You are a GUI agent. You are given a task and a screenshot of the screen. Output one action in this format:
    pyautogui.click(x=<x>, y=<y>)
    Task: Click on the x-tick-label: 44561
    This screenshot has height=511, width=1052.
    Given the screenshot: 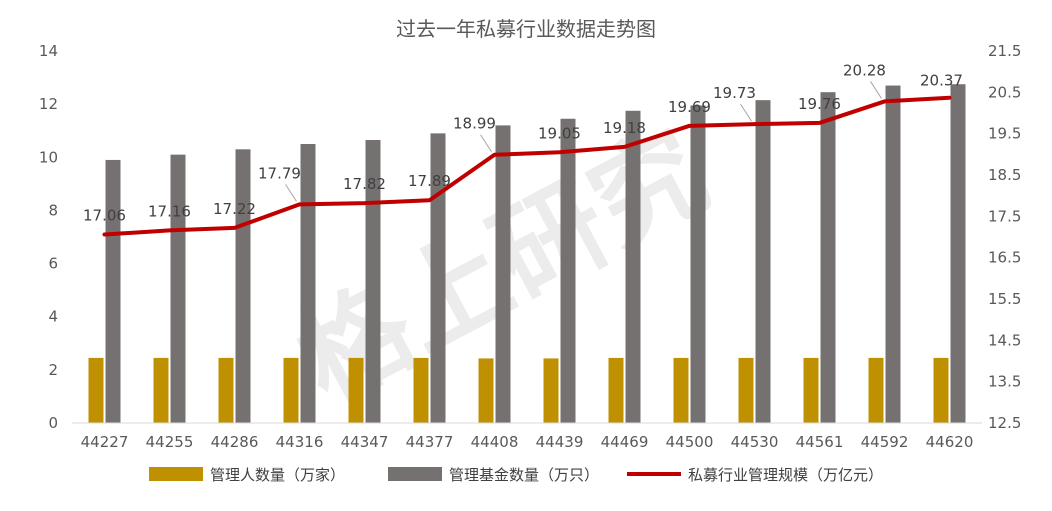 What is the action you would take?
    pyautogui.click(x=820, y=442)
    